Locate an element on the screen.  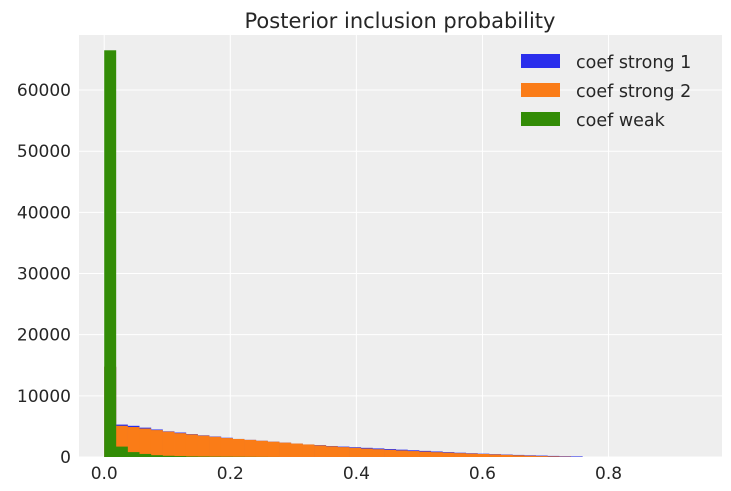
y-axis-ticks: 0 10000 20000 30000 40000 50000 60000 is located at coordinates (44, 274).